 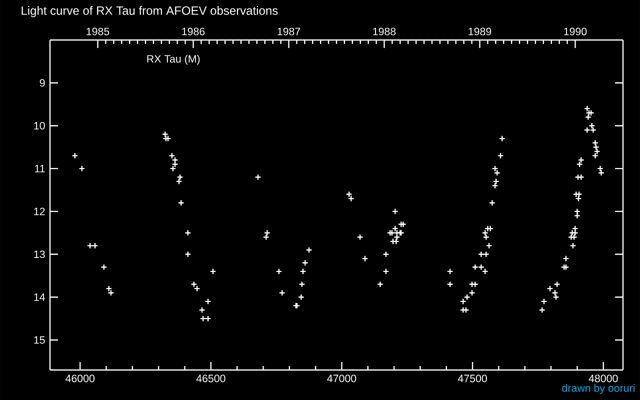 I want to click on x-tick-label: 46500, so click(x=211, y=378).